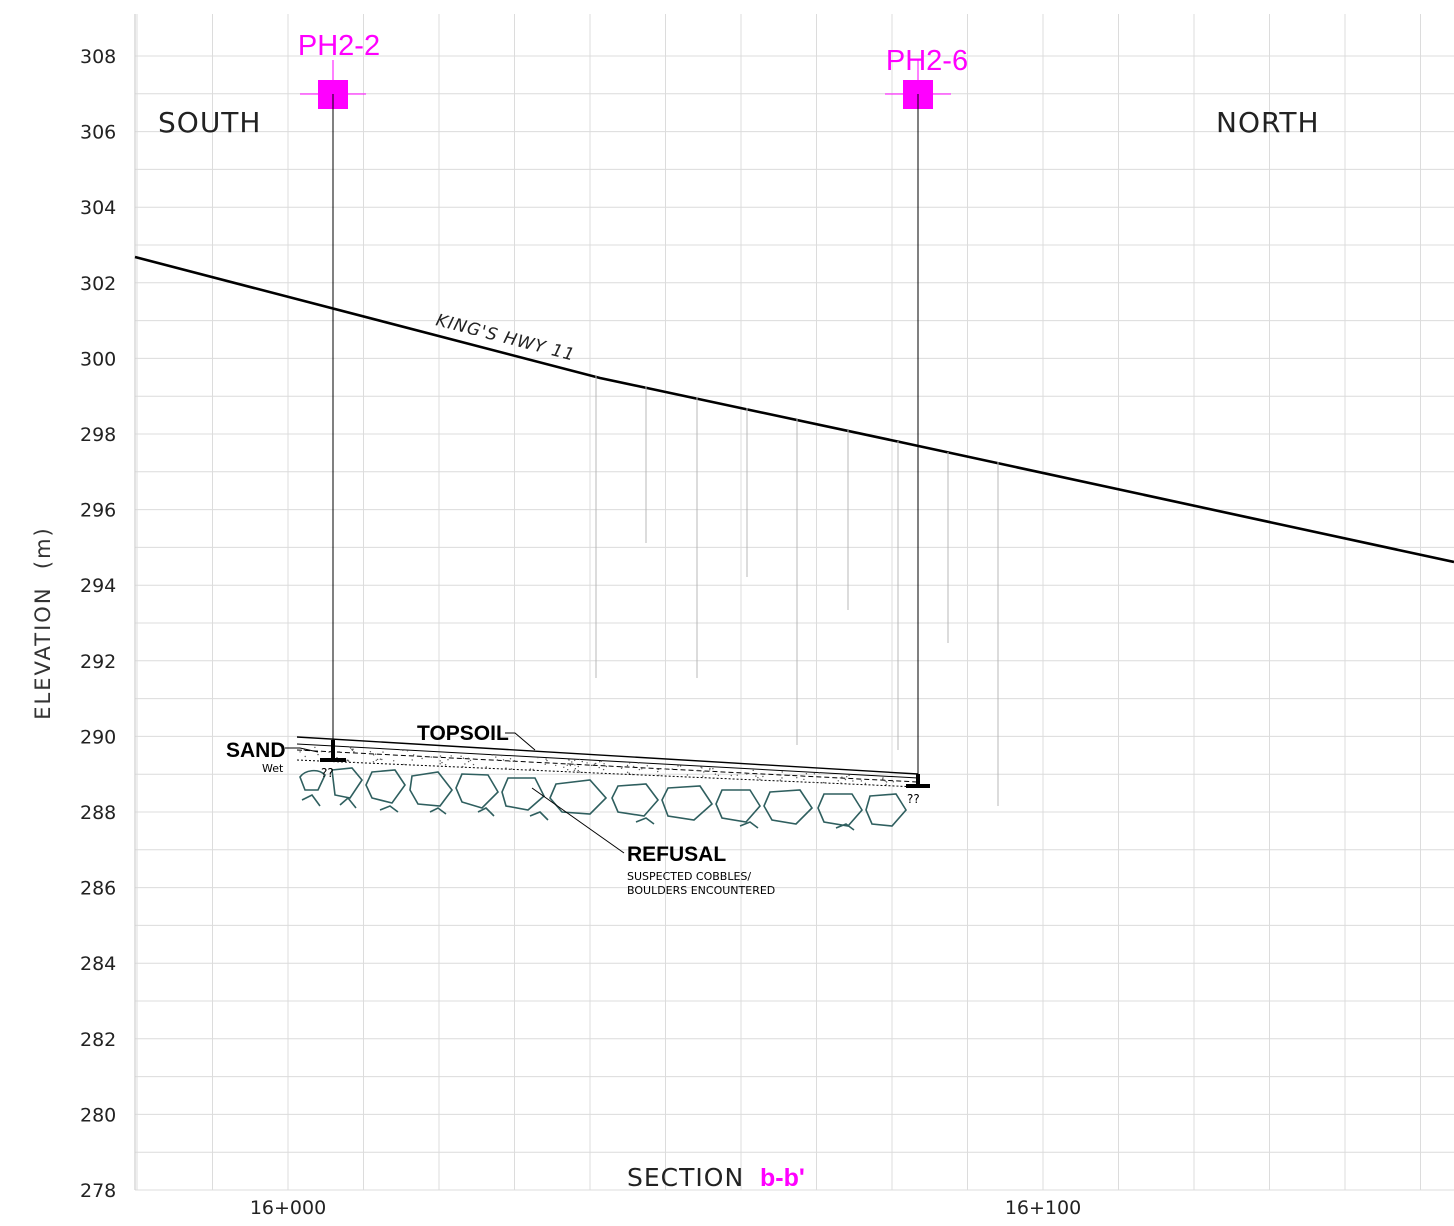 Image resolution: width=1454 pixels, height=1226 pixels. What do you see at coordinates (209, 122) in the screenshot?
I see `south-label: SOUTH` at bounding box center [209, 122].